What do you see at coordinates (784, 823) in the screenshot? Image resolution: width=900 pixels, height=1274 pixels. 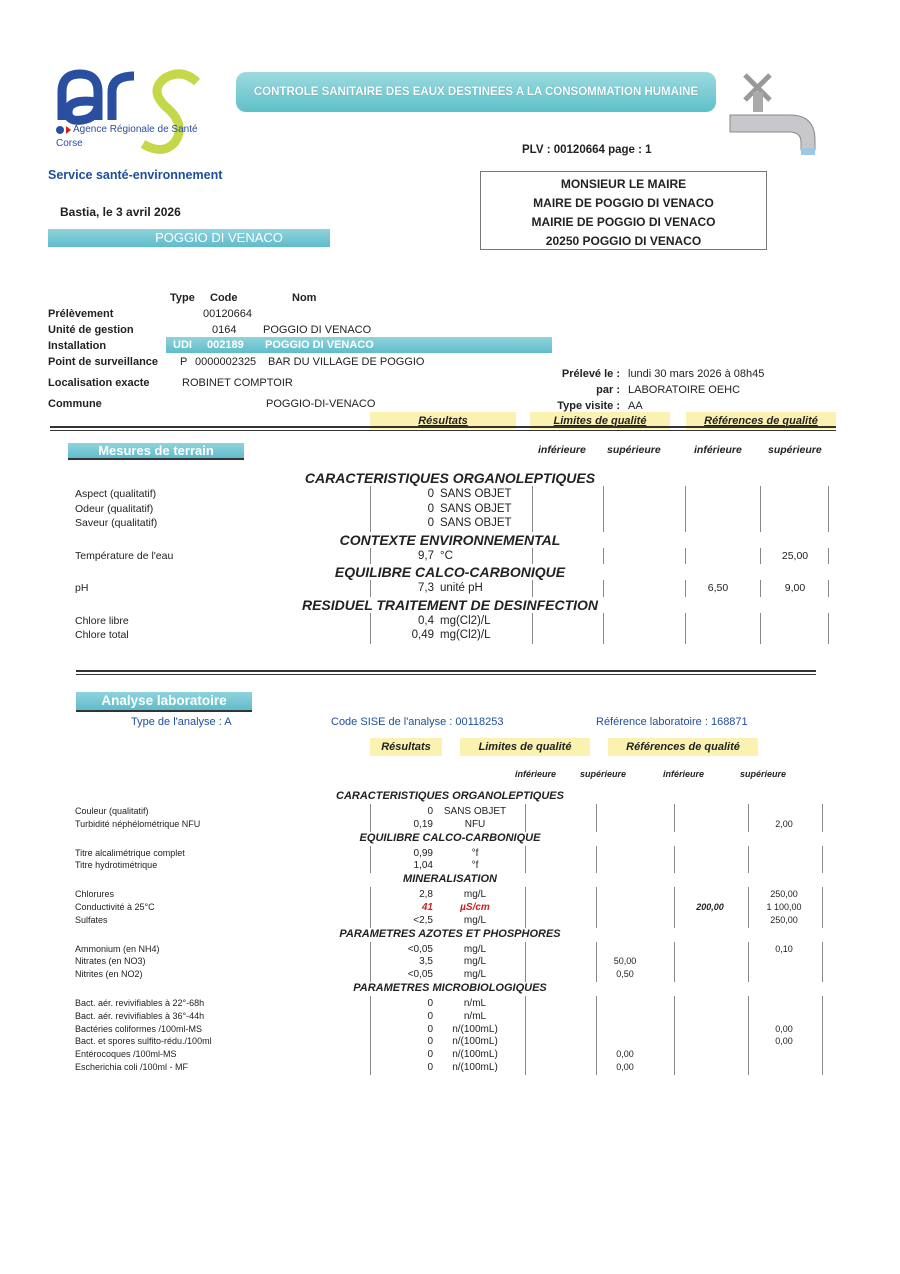 I see `ref-sup-value: 2,00` at bounding box center [784, 823].